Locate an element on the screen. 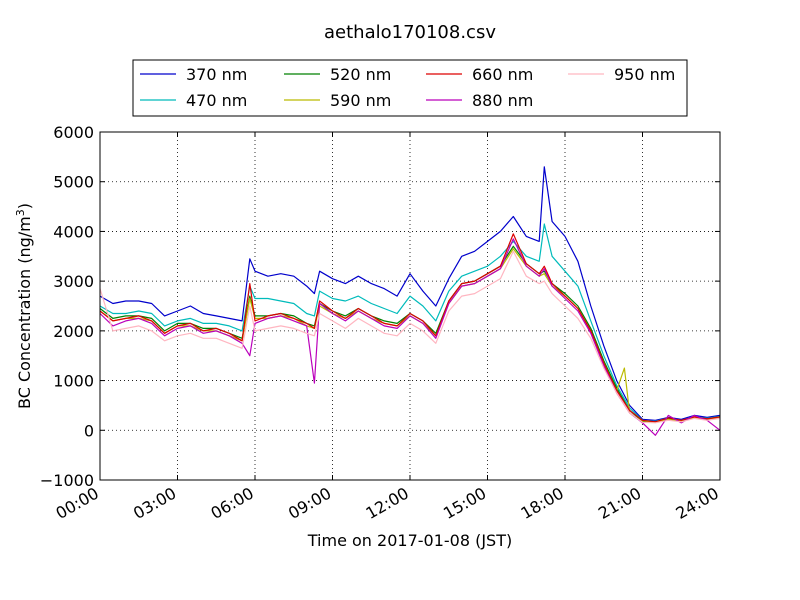  y-axis-label: BC Concentration (ng/m3) is located at coordinates (24, 306).